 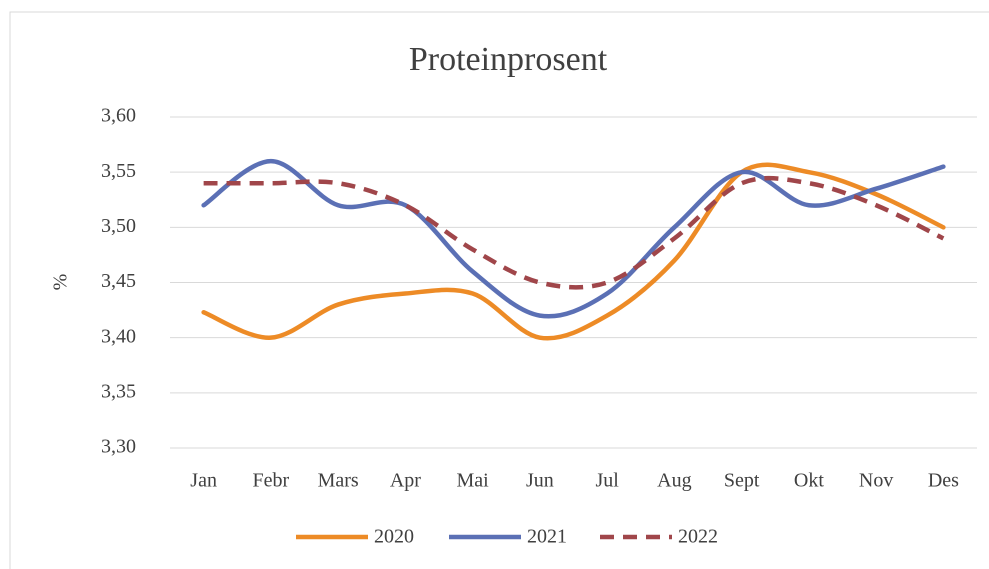 What do you see at coordinates (508, 59) in the screenshot?
I see `chart-title: Proteinprosent` at bounding box center [508, 59].